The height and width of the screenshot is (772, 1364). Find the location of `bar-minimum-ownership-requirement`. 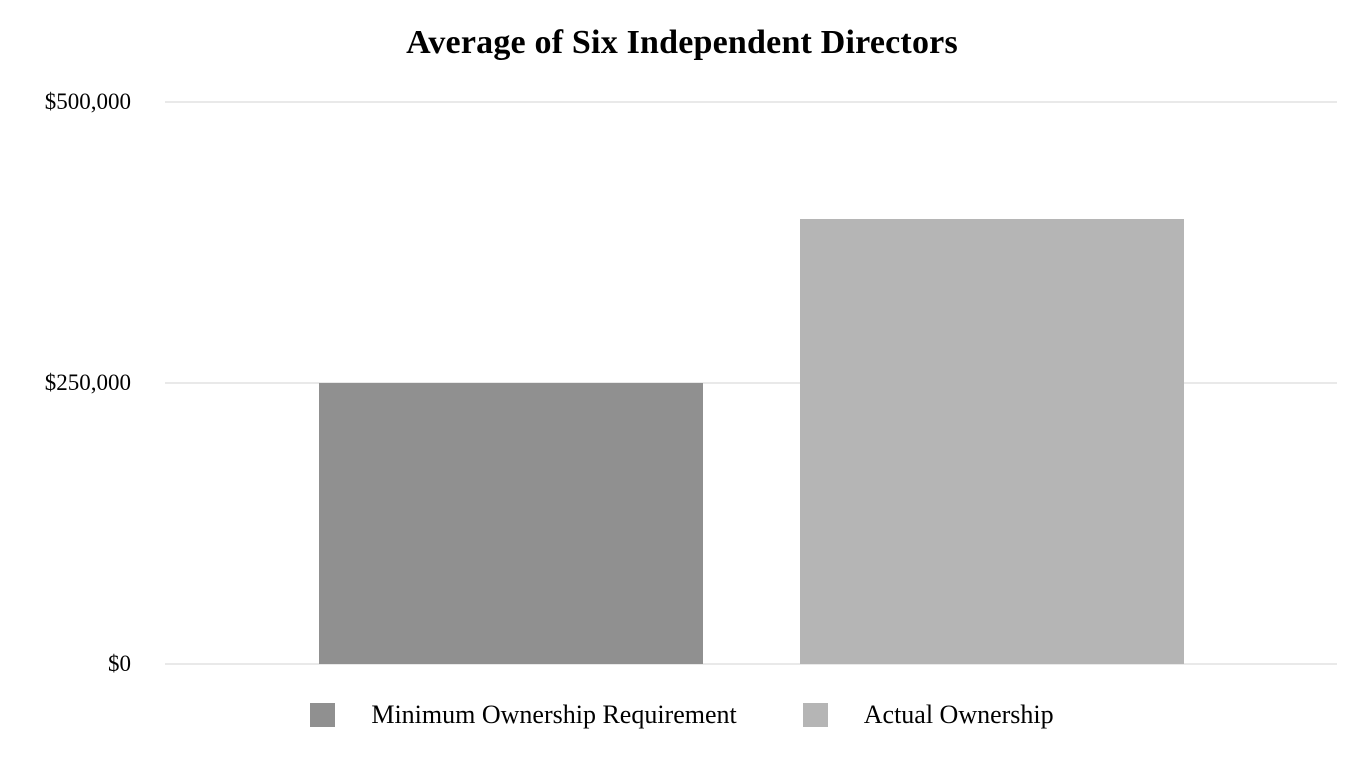

bar-minimum-ownership-requirement is located at coordinates (510, 523).